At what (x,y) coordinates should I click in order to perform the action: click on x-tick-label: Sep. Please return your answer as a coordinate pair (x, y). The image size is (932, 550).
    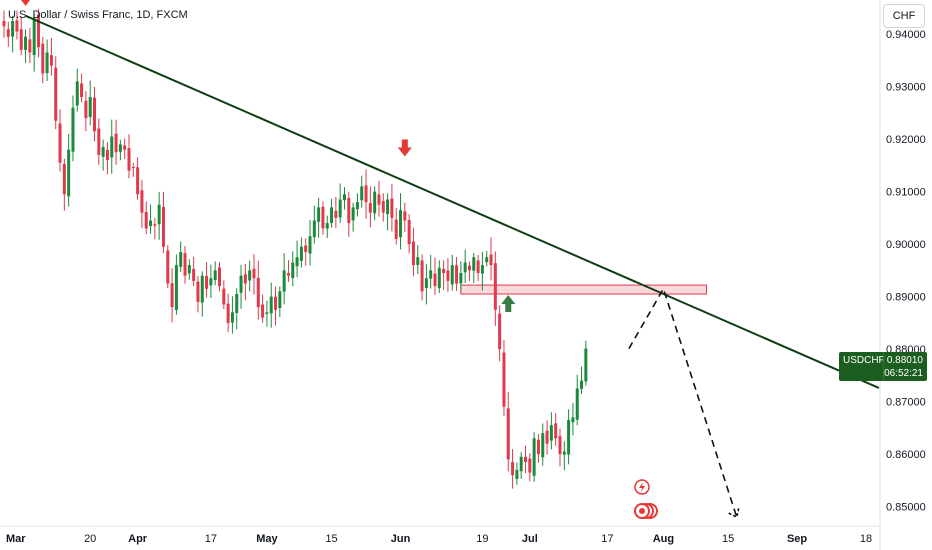
    Looking at the image, I should click on (797, 539).